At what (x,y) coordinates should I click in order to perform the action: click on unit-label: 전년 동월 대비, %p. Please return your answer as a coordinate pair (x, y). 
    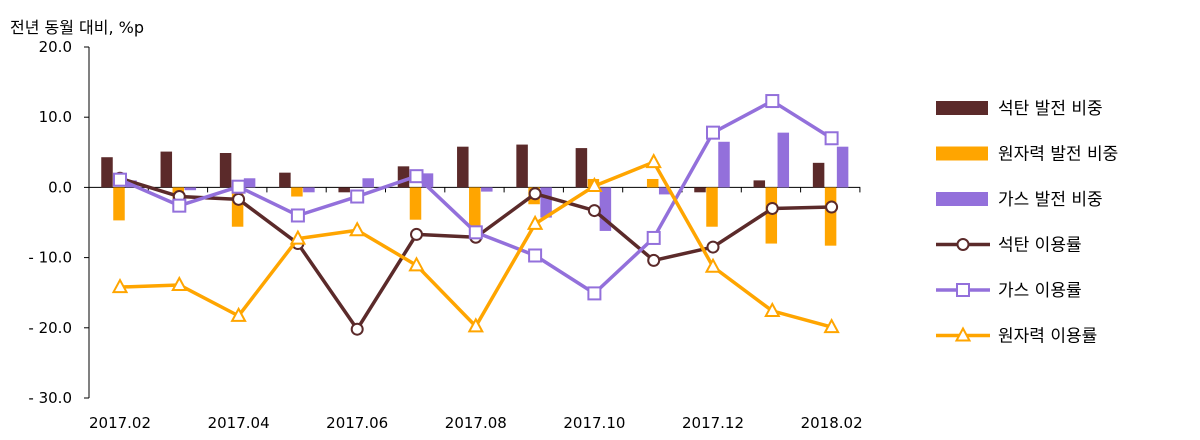
    Looking at the image, I should click on (77, 27).